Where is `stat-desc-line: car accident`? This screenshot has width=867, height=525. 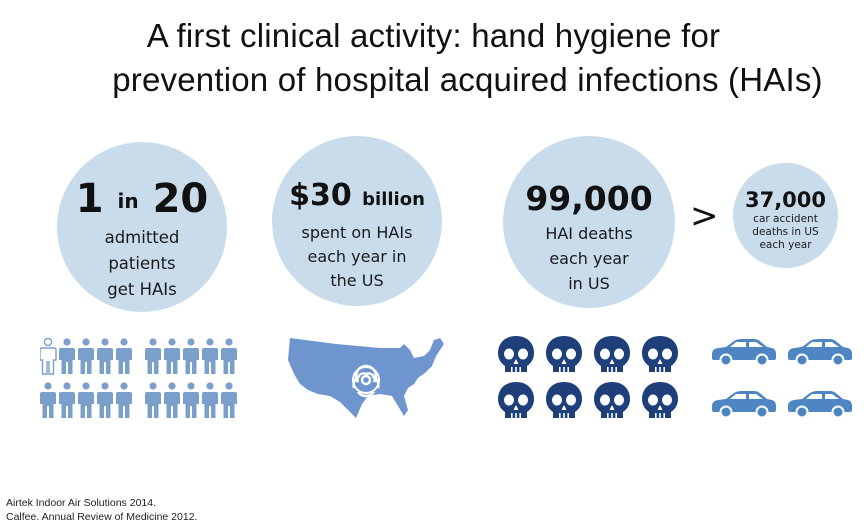
stat-desc-line: car accident is located at coordinates (785, 219).